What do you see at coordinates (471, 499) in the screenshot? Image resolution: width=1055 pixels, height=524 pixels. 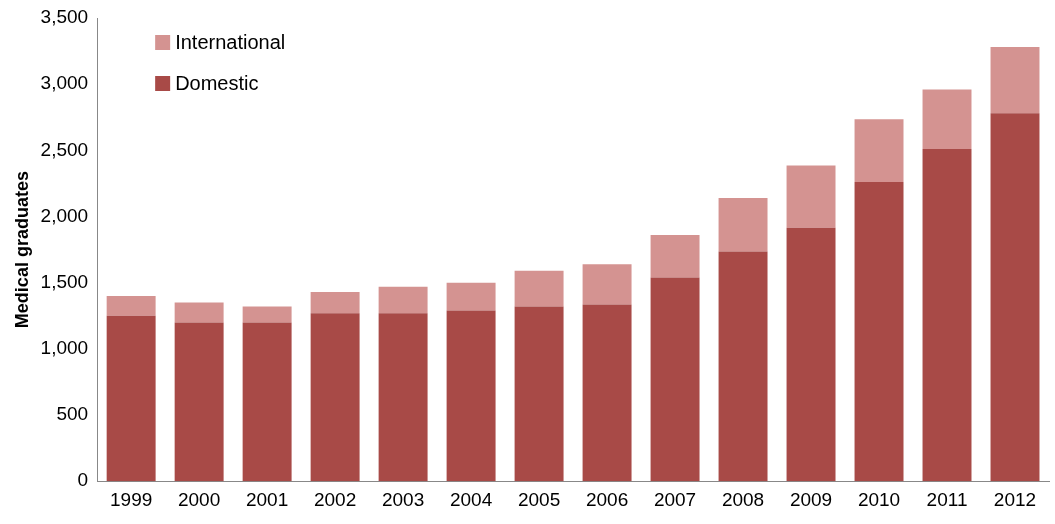 I see `x-tick-label: 2004` at bounding box center [471, 499].